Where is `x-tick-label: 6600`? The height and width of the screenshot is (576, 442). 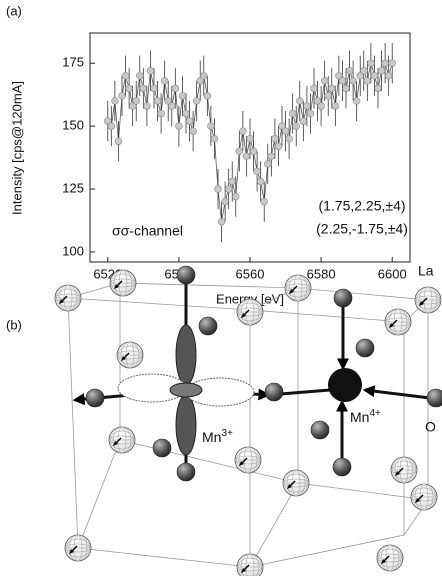
x-tick-label: 6600 is located at coordinates (392, 273).